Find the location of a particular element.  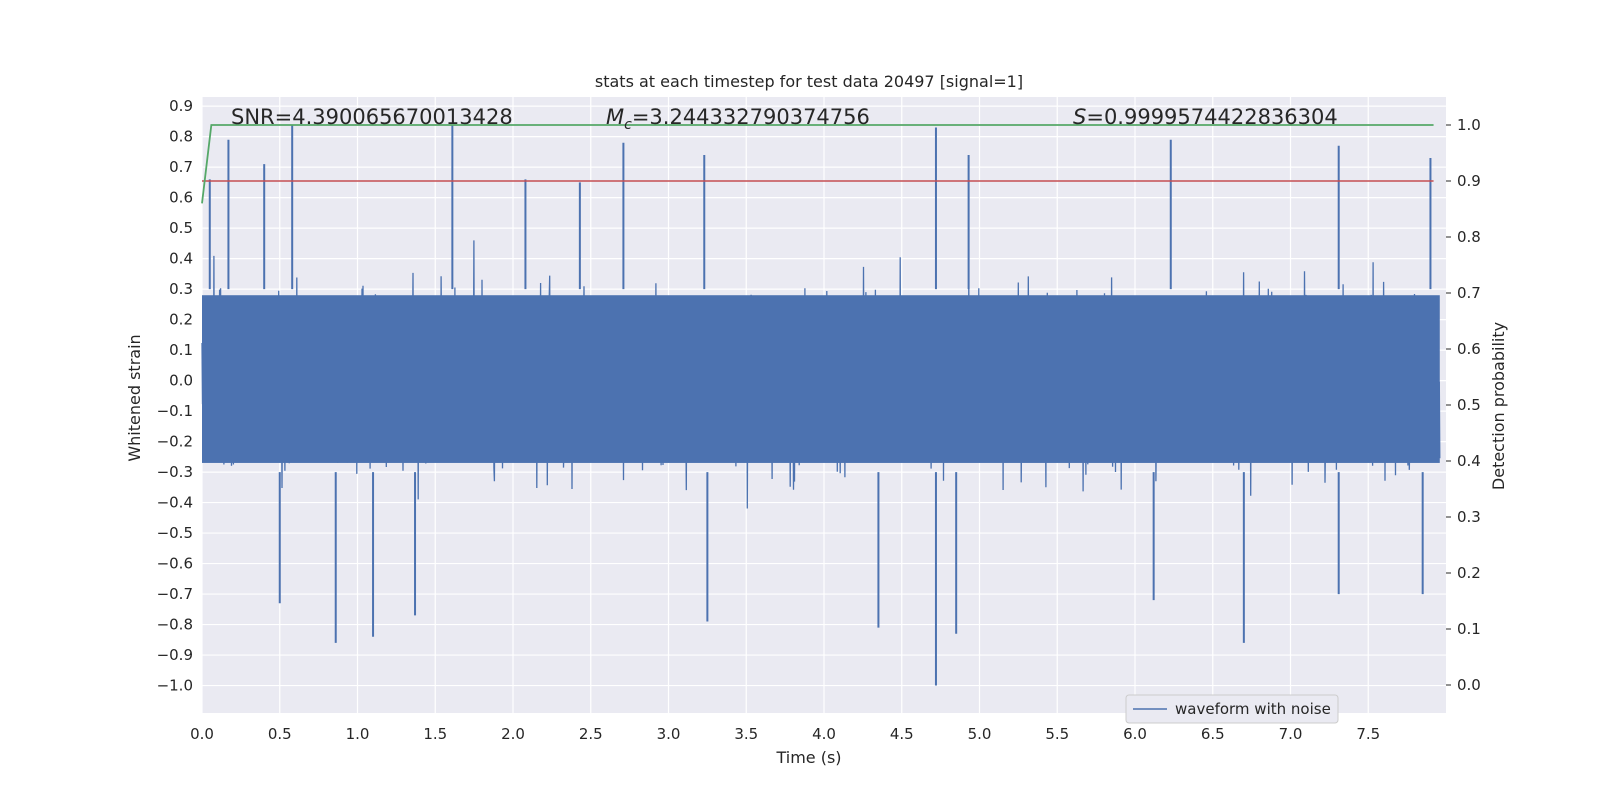

x-tick-label: 5.0 is located at coordinates (980, 734).